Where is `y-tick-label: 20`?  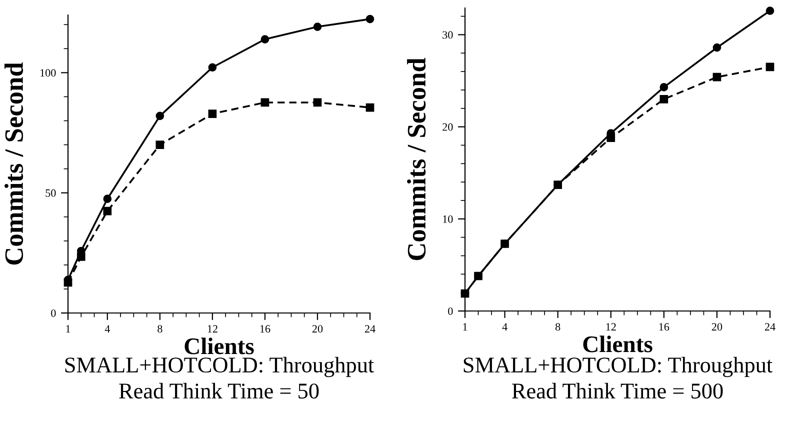 y-tick-label: 20 is located at coordinates (447, 127).